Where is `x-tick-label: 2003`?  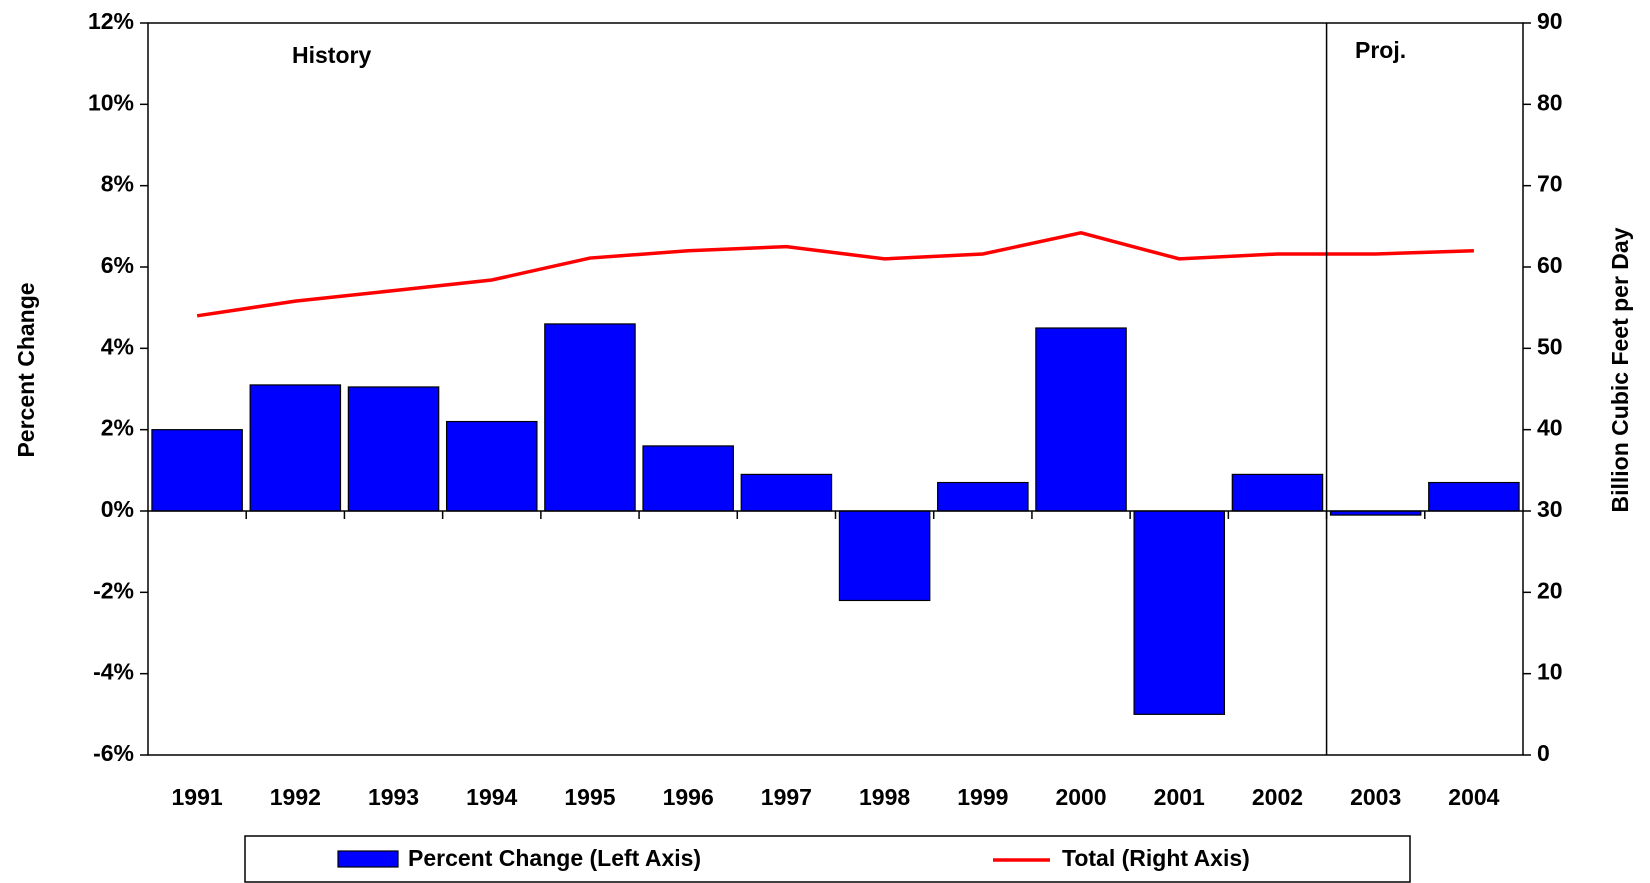 x-tick-label: 2003 is located at coordinates (1375, 797).